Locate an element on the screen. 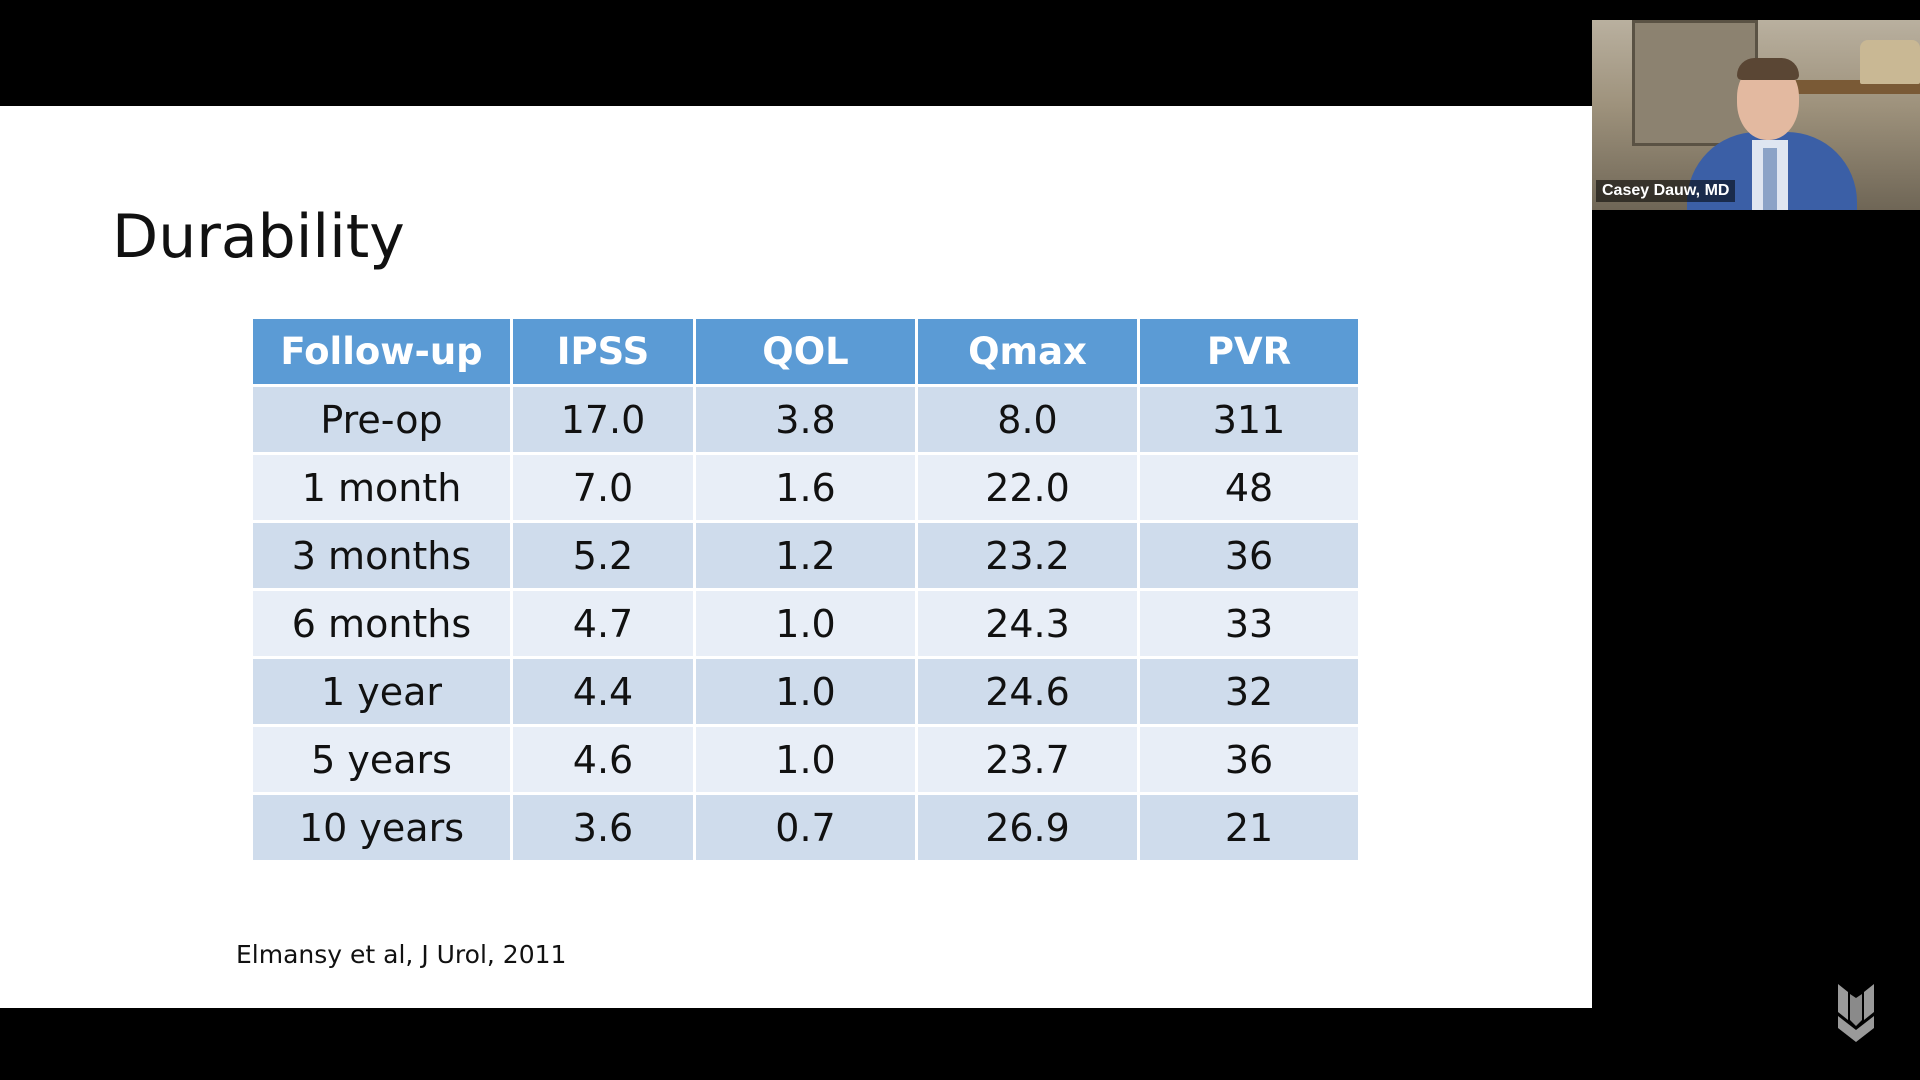 This screenshot has width=1920, height=1080. table-cell: Pre-op is located at coordinates (381, 419).